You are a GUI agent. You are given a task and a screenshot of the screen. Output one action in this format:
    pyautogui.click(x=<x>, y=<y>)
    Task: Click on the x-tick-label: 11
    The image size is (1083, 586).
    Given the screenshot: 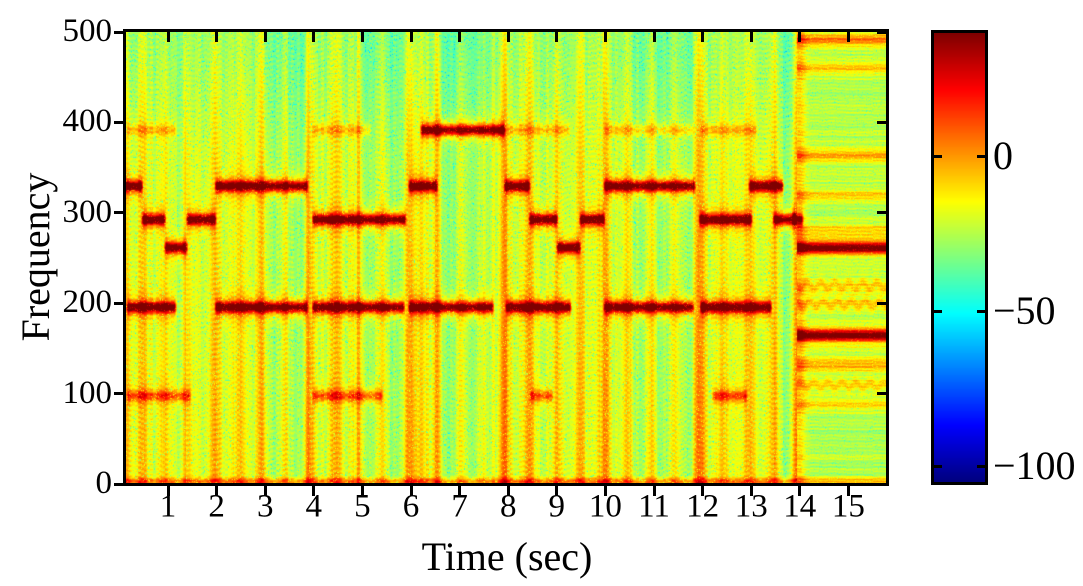 What is the action you would take?
    pyautogui.click(x=654, y=506)
    